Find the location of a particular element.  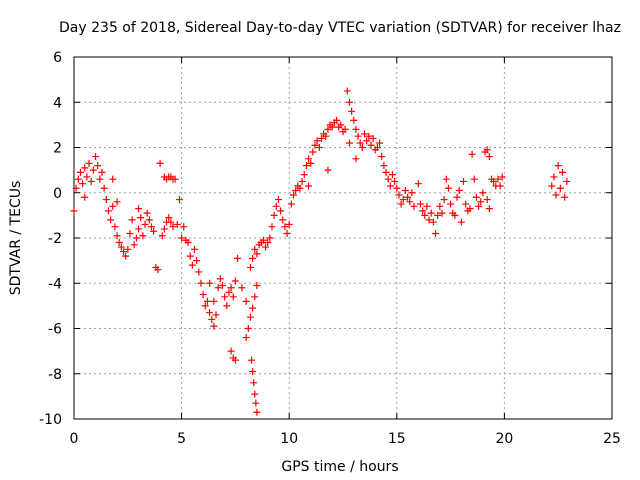

y-axis-label: SDTVAR / TECUs is located at coordinates (16, 238).